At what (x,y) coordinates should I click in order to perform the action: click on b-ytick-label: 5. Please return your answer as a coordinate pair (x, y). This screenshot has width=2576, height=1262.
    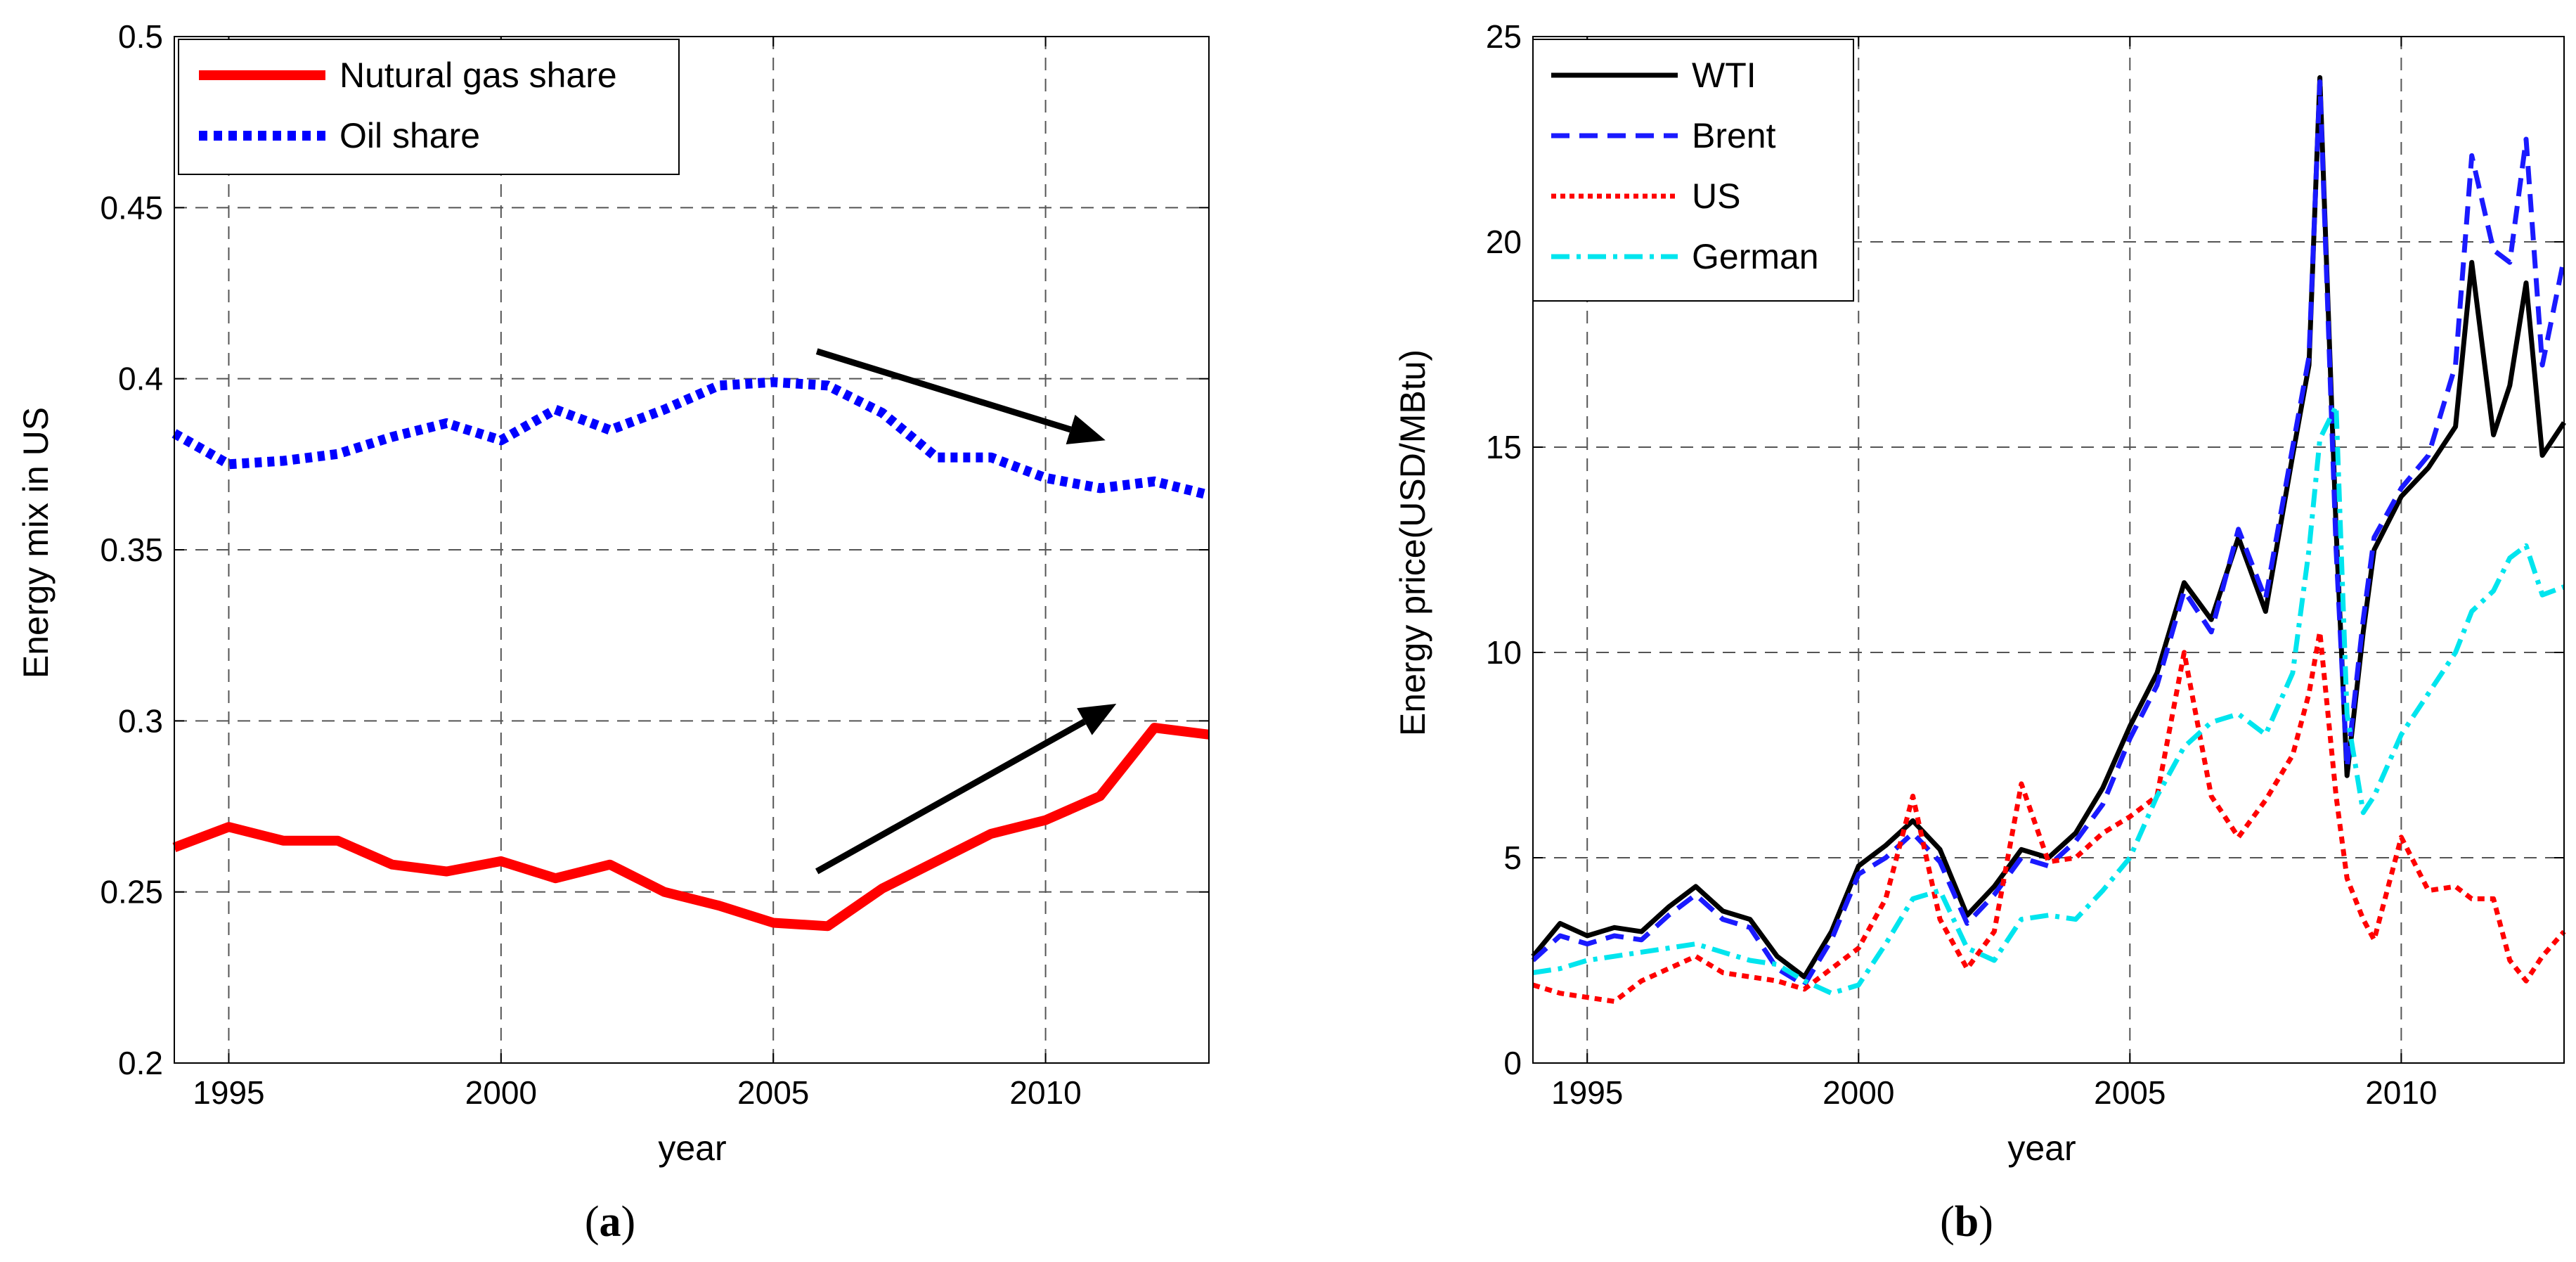
    Looking at the image, I should click on (1512, 857).